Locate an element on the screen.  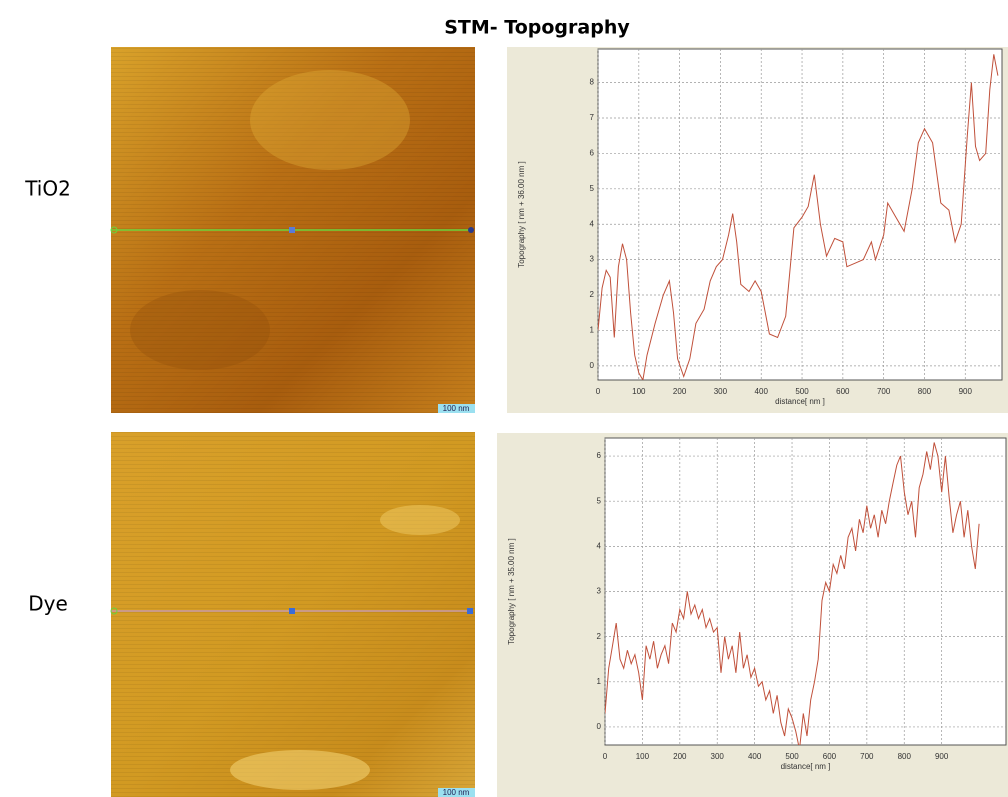
y-axis-label: Topography [ nm + 35.00 nm ] is located at coordinates (511, 591).